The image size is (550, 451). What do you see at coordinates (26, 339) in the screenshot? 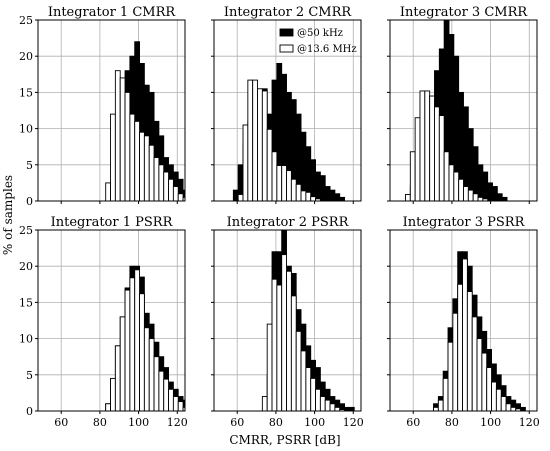
I see `y-tick-label: 10` at bounding box center [26, 339].